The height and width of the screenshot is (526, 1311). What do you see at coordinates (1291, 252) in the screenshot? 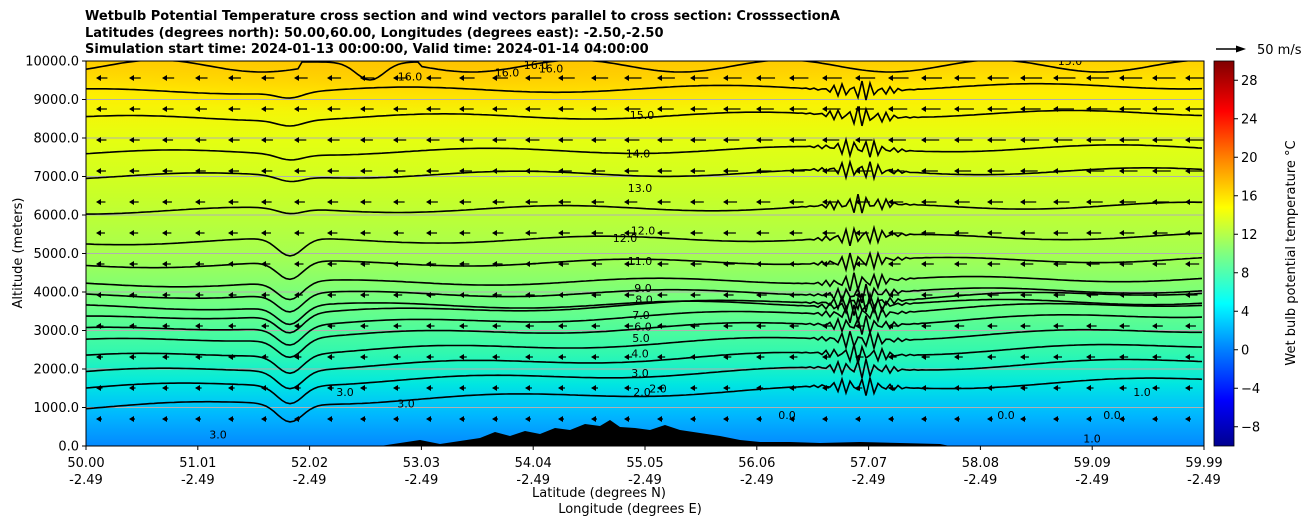
I see `colorbar-label: Wet bulb potential temperature °C` at bounding box center [1291, 252].